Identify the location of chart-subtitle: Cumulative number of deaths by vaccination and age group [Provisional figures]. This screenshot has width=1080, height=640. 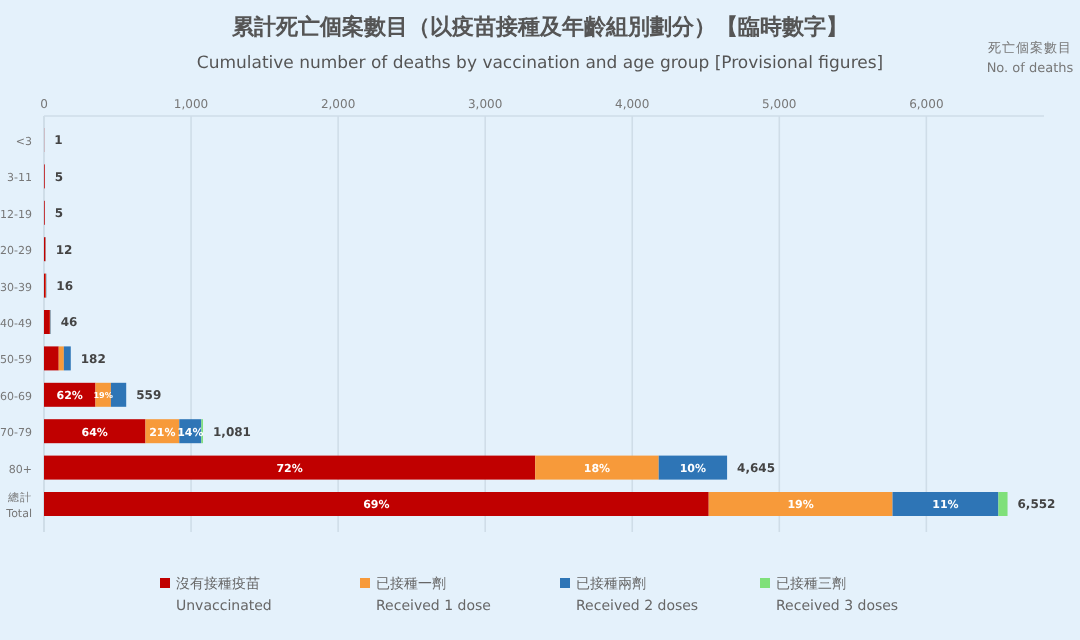
(540, 64).